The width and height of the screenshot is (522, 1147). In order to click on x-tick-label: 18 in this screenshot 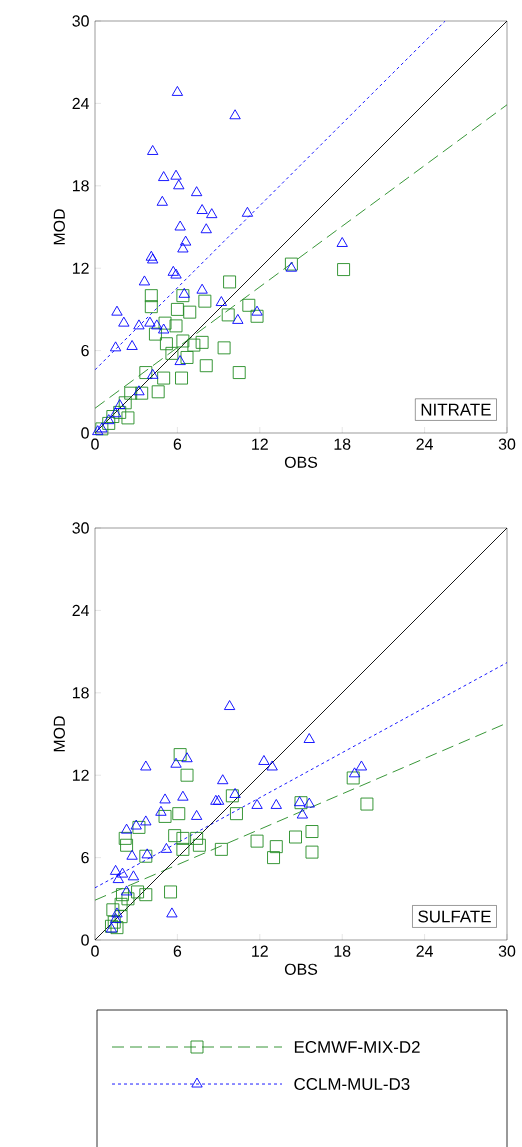, I will do `click(342, 951)`.